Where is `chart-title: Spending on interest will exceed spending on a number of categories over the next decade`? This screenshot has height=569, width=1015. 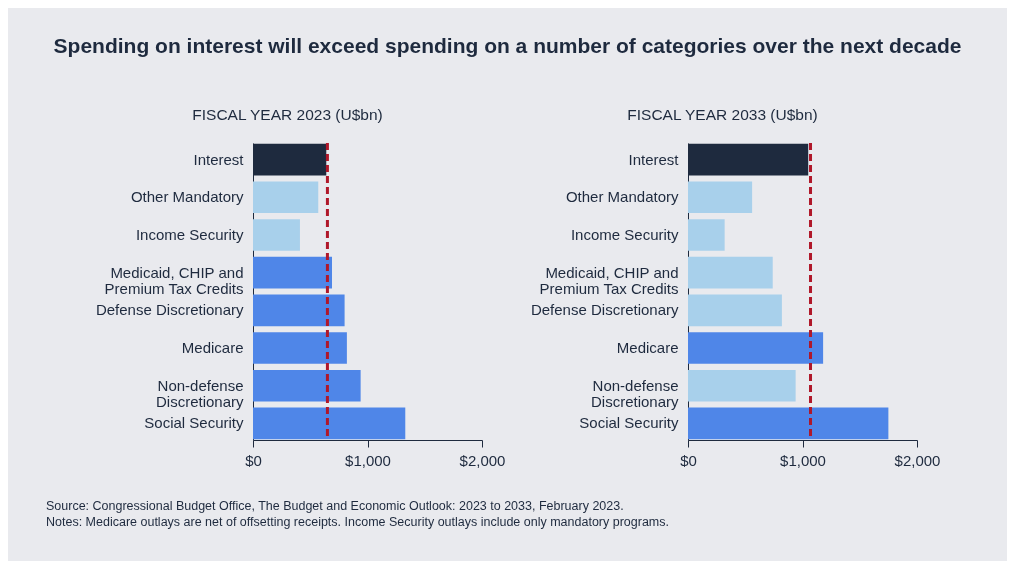 chart-title: Spending on interest will exceed spending on a number of categories over the next decade is located at coordinates (507, 46).